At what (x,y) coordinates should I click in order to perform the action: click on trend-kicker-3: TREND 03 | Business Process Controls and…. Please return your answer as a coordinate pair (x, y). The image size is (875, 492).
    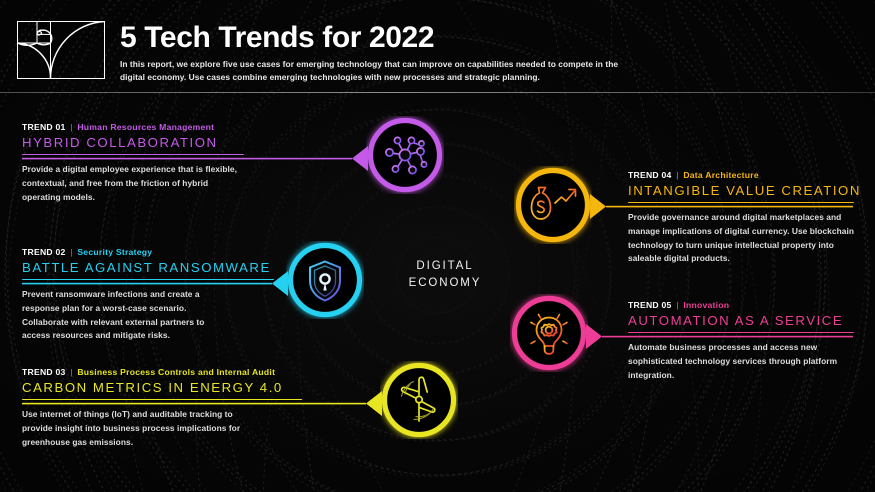
    Looking at the image, I should click on (162, 372).